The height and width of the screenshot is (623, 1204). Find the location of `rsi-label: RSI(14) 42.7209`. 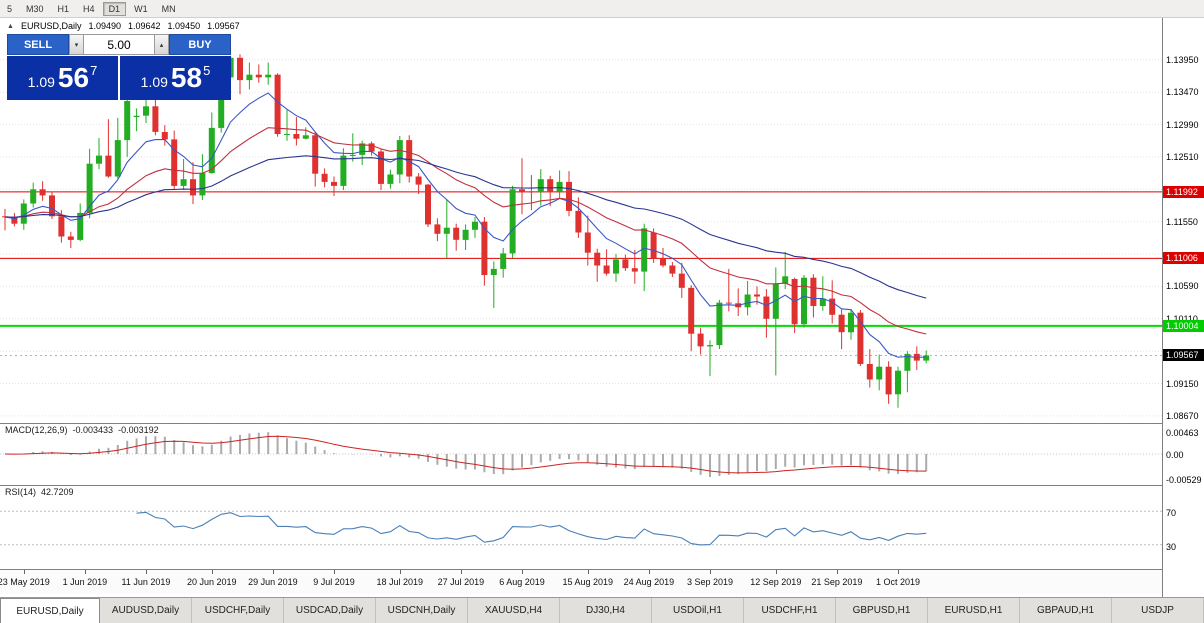

rsi-label: RSI(14) 42.7209 is located at coordinates (39, 492).